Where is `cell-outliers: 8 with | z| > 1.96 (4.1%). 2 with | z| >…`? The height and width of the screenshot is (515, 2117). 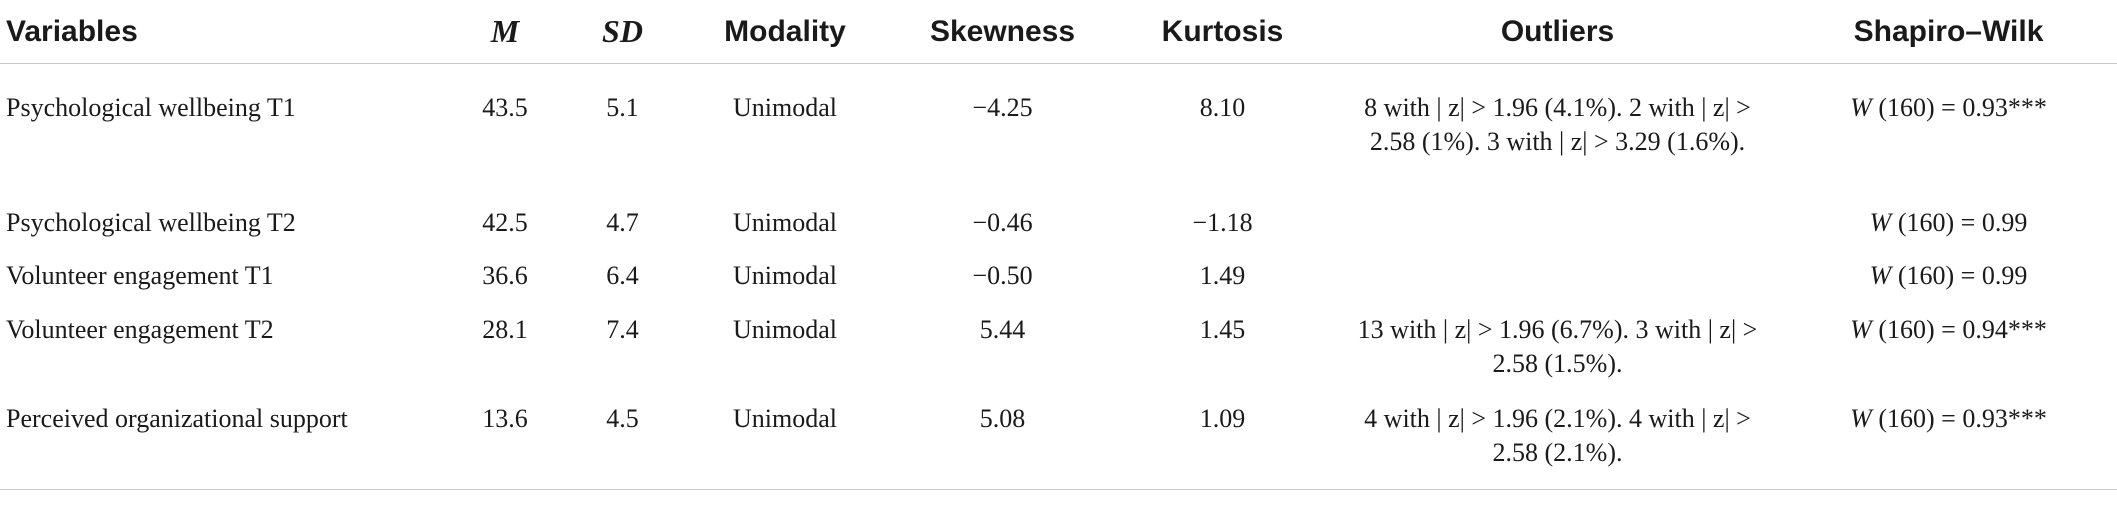 cell-outliers: 8 with | z| > 1.96 (4.1%). 2 with | z| >… is located at coordinates (1557, 124).